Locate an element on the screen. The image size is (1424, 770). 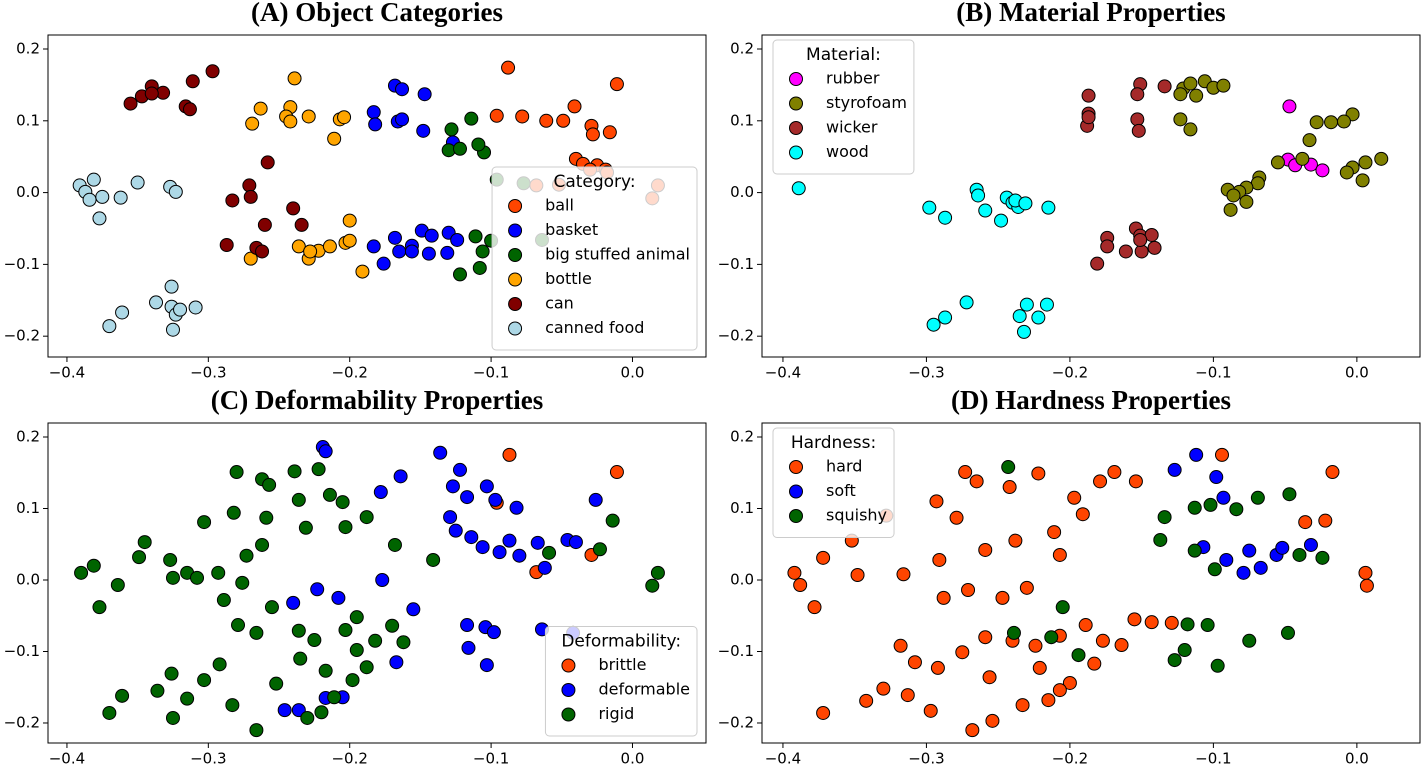
legend-box is located at coordinates (621, 681).